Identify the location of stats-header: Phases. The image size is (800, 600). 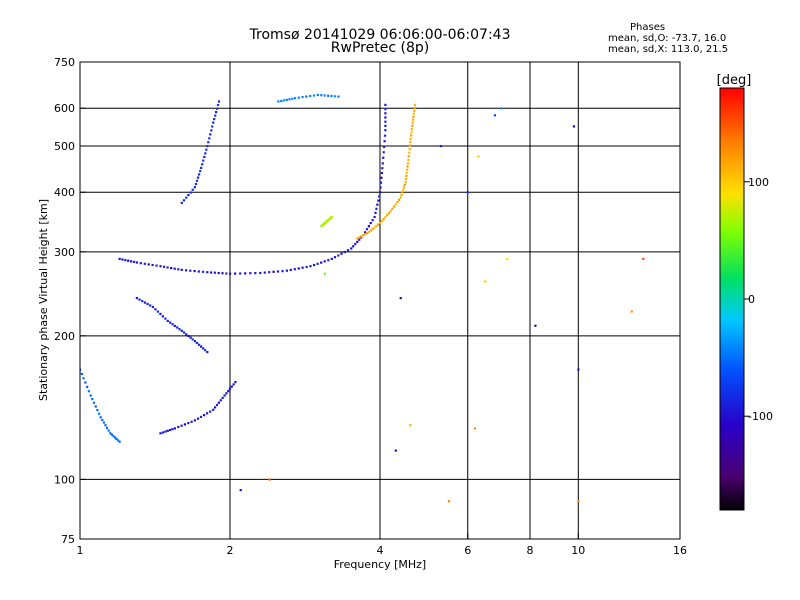
(648, 27).